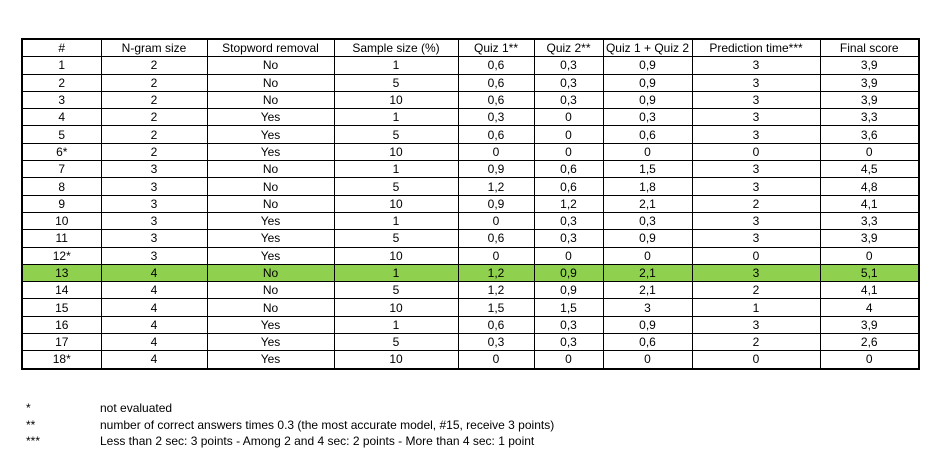 This screenshot has height=471, width=949. What do you see at coordinates (61, 290) in the screenshot?
I see `cell-number: 14` at bounding box center [61, 290].